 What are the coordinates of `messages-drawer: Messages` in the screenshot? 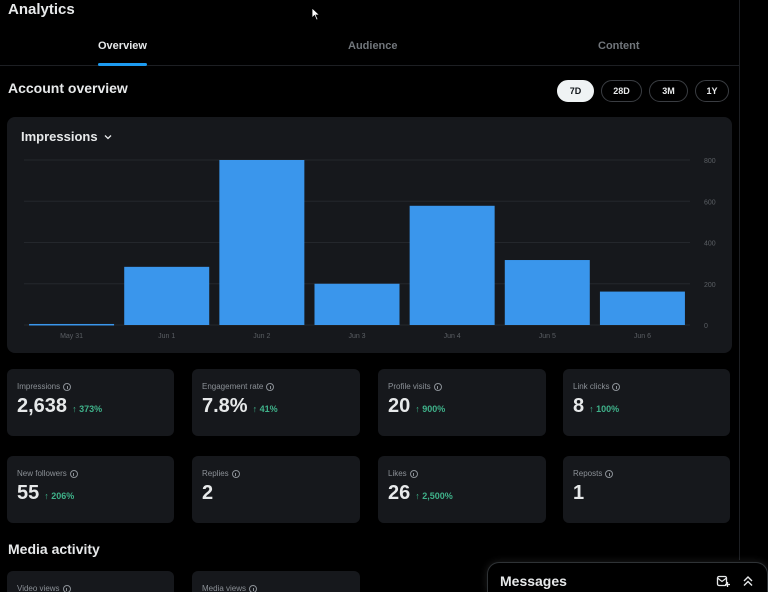 It's located at (627, 577).